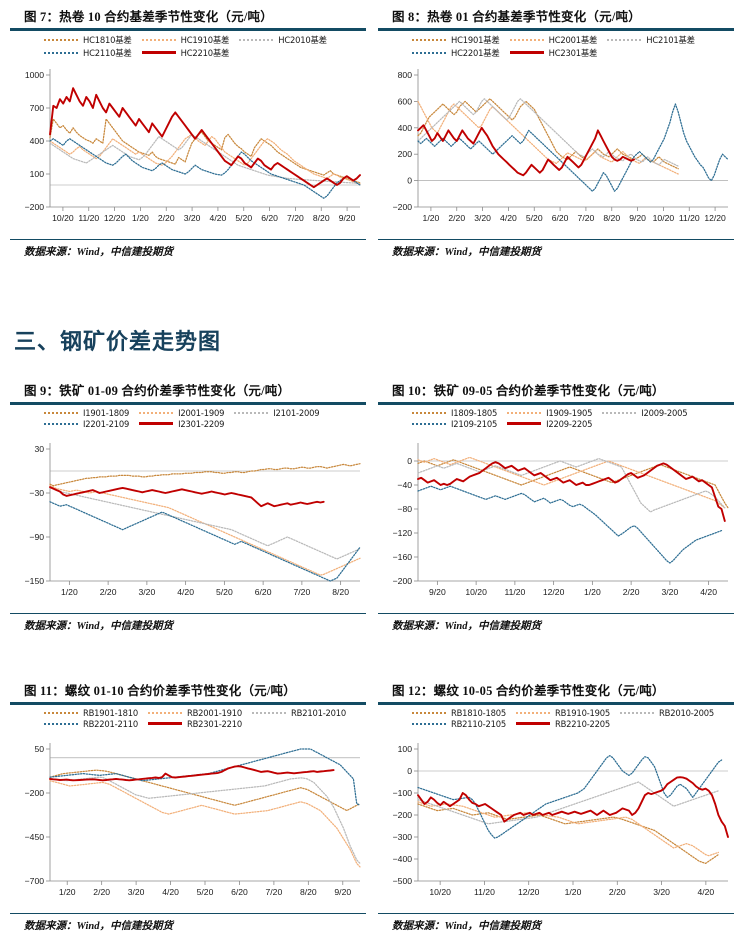  What do you see at coordinates (466, 252) in the screenshot?
I see `figure-8-source: 数据来源：Wind，中信建投期货` at bounding box center [466, 252].